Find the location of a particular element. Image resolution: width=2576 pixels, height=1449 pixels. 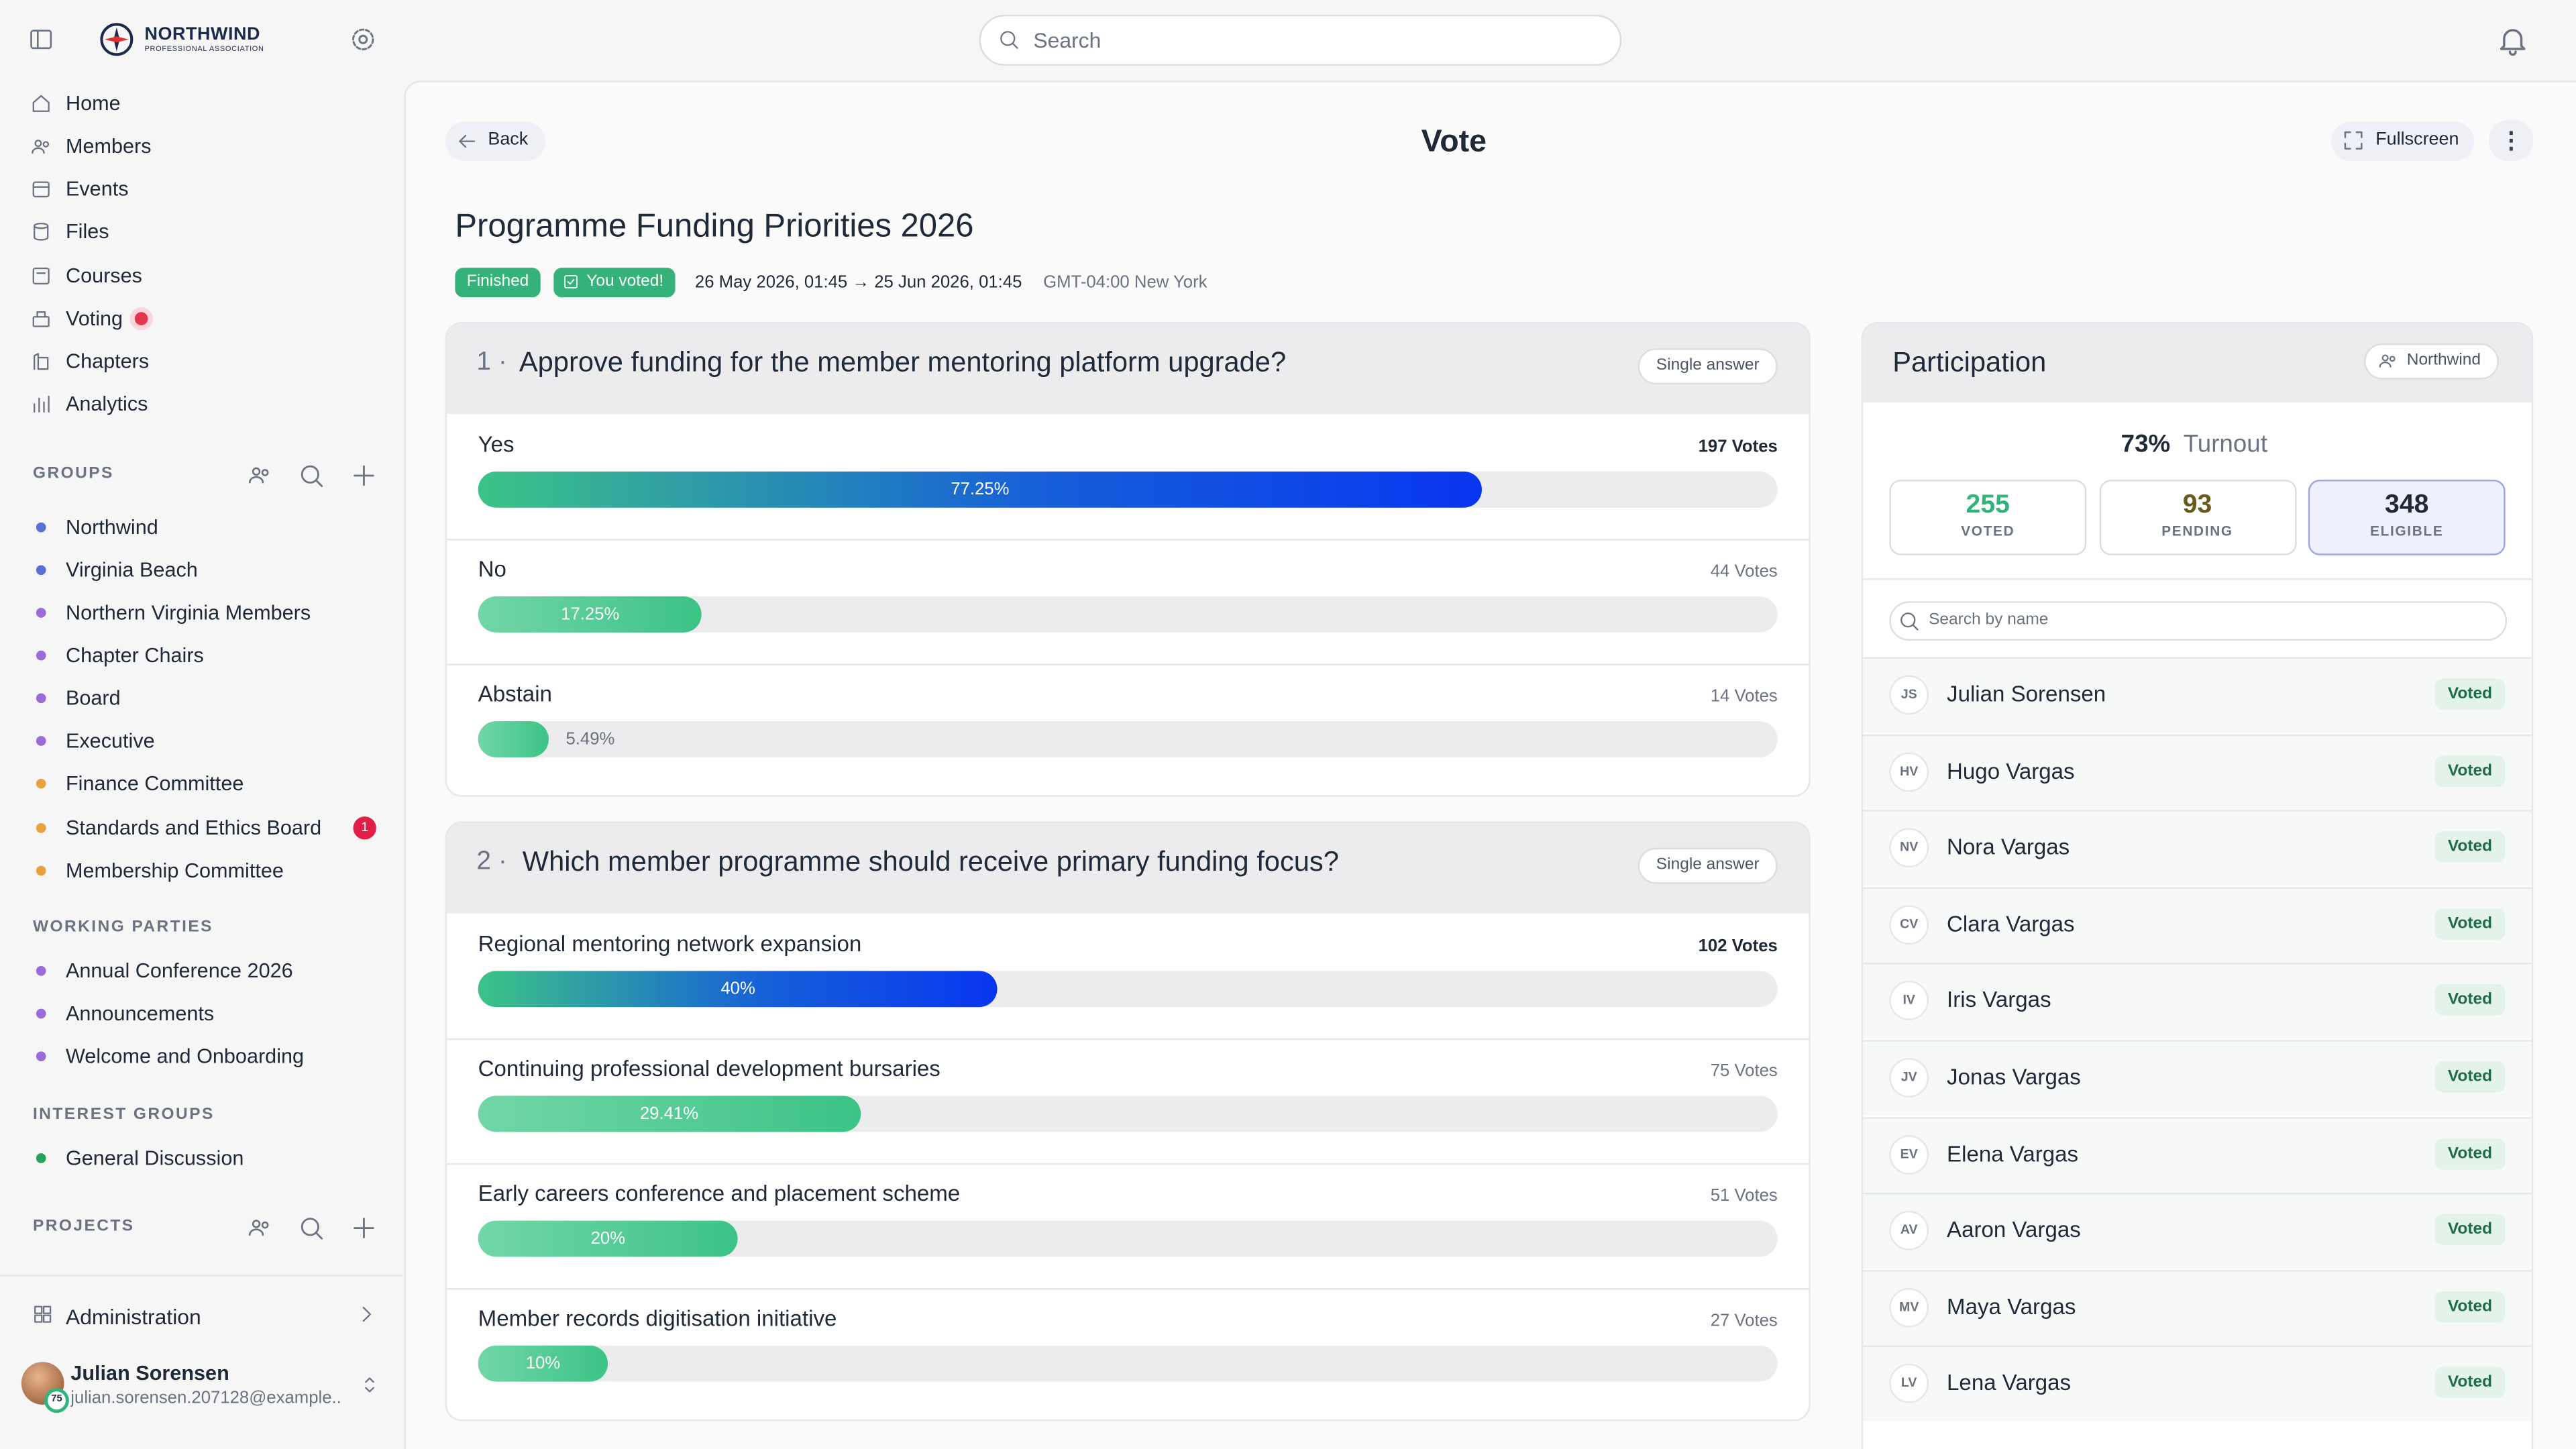

group-item: Executive is located at coordinates (110, 741).